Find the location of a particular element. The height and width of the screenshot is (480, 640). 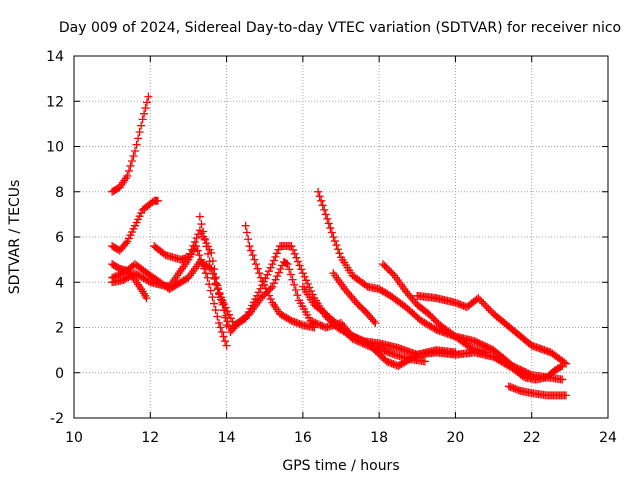

series-sat-n is located at coordinates (537, 391).